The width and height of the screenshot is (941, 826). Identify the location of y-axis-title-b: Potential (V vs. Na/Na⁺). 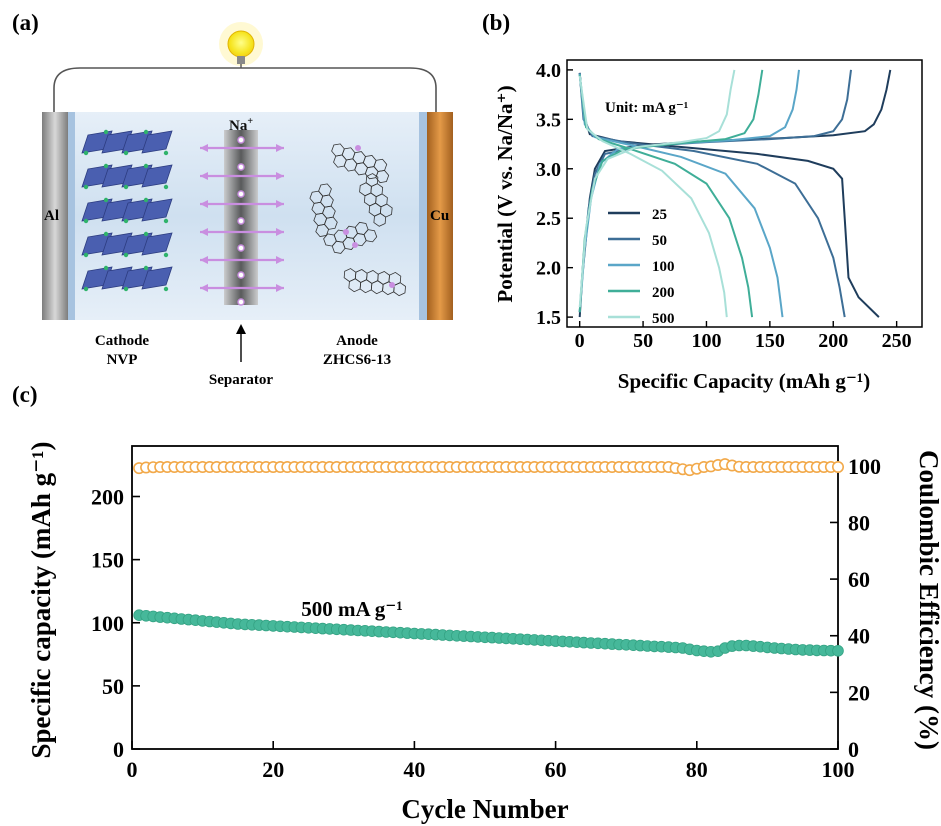
(505, 193).